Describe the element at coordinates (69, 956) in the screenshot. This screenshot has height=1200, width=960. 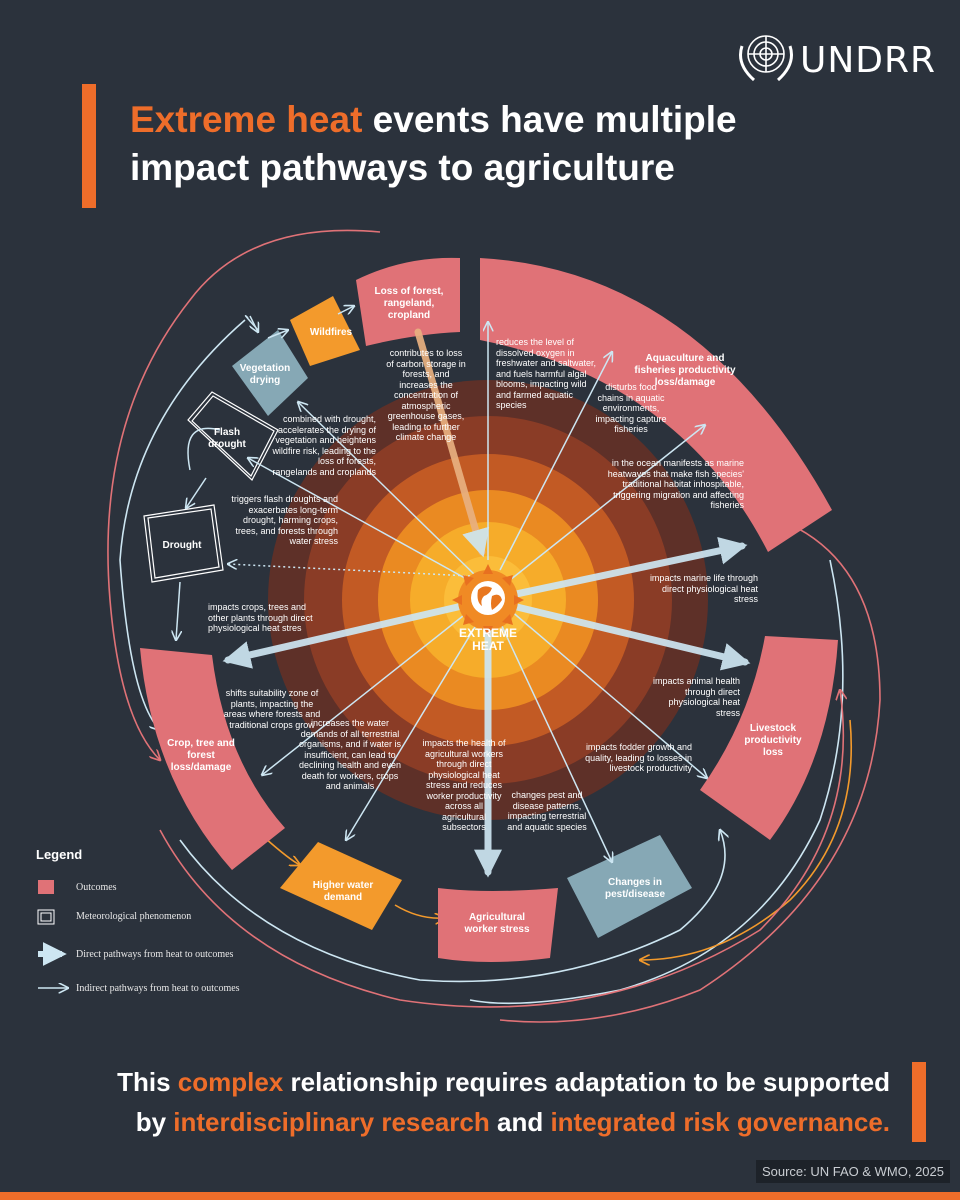
I see `legend-swatches` at that location.